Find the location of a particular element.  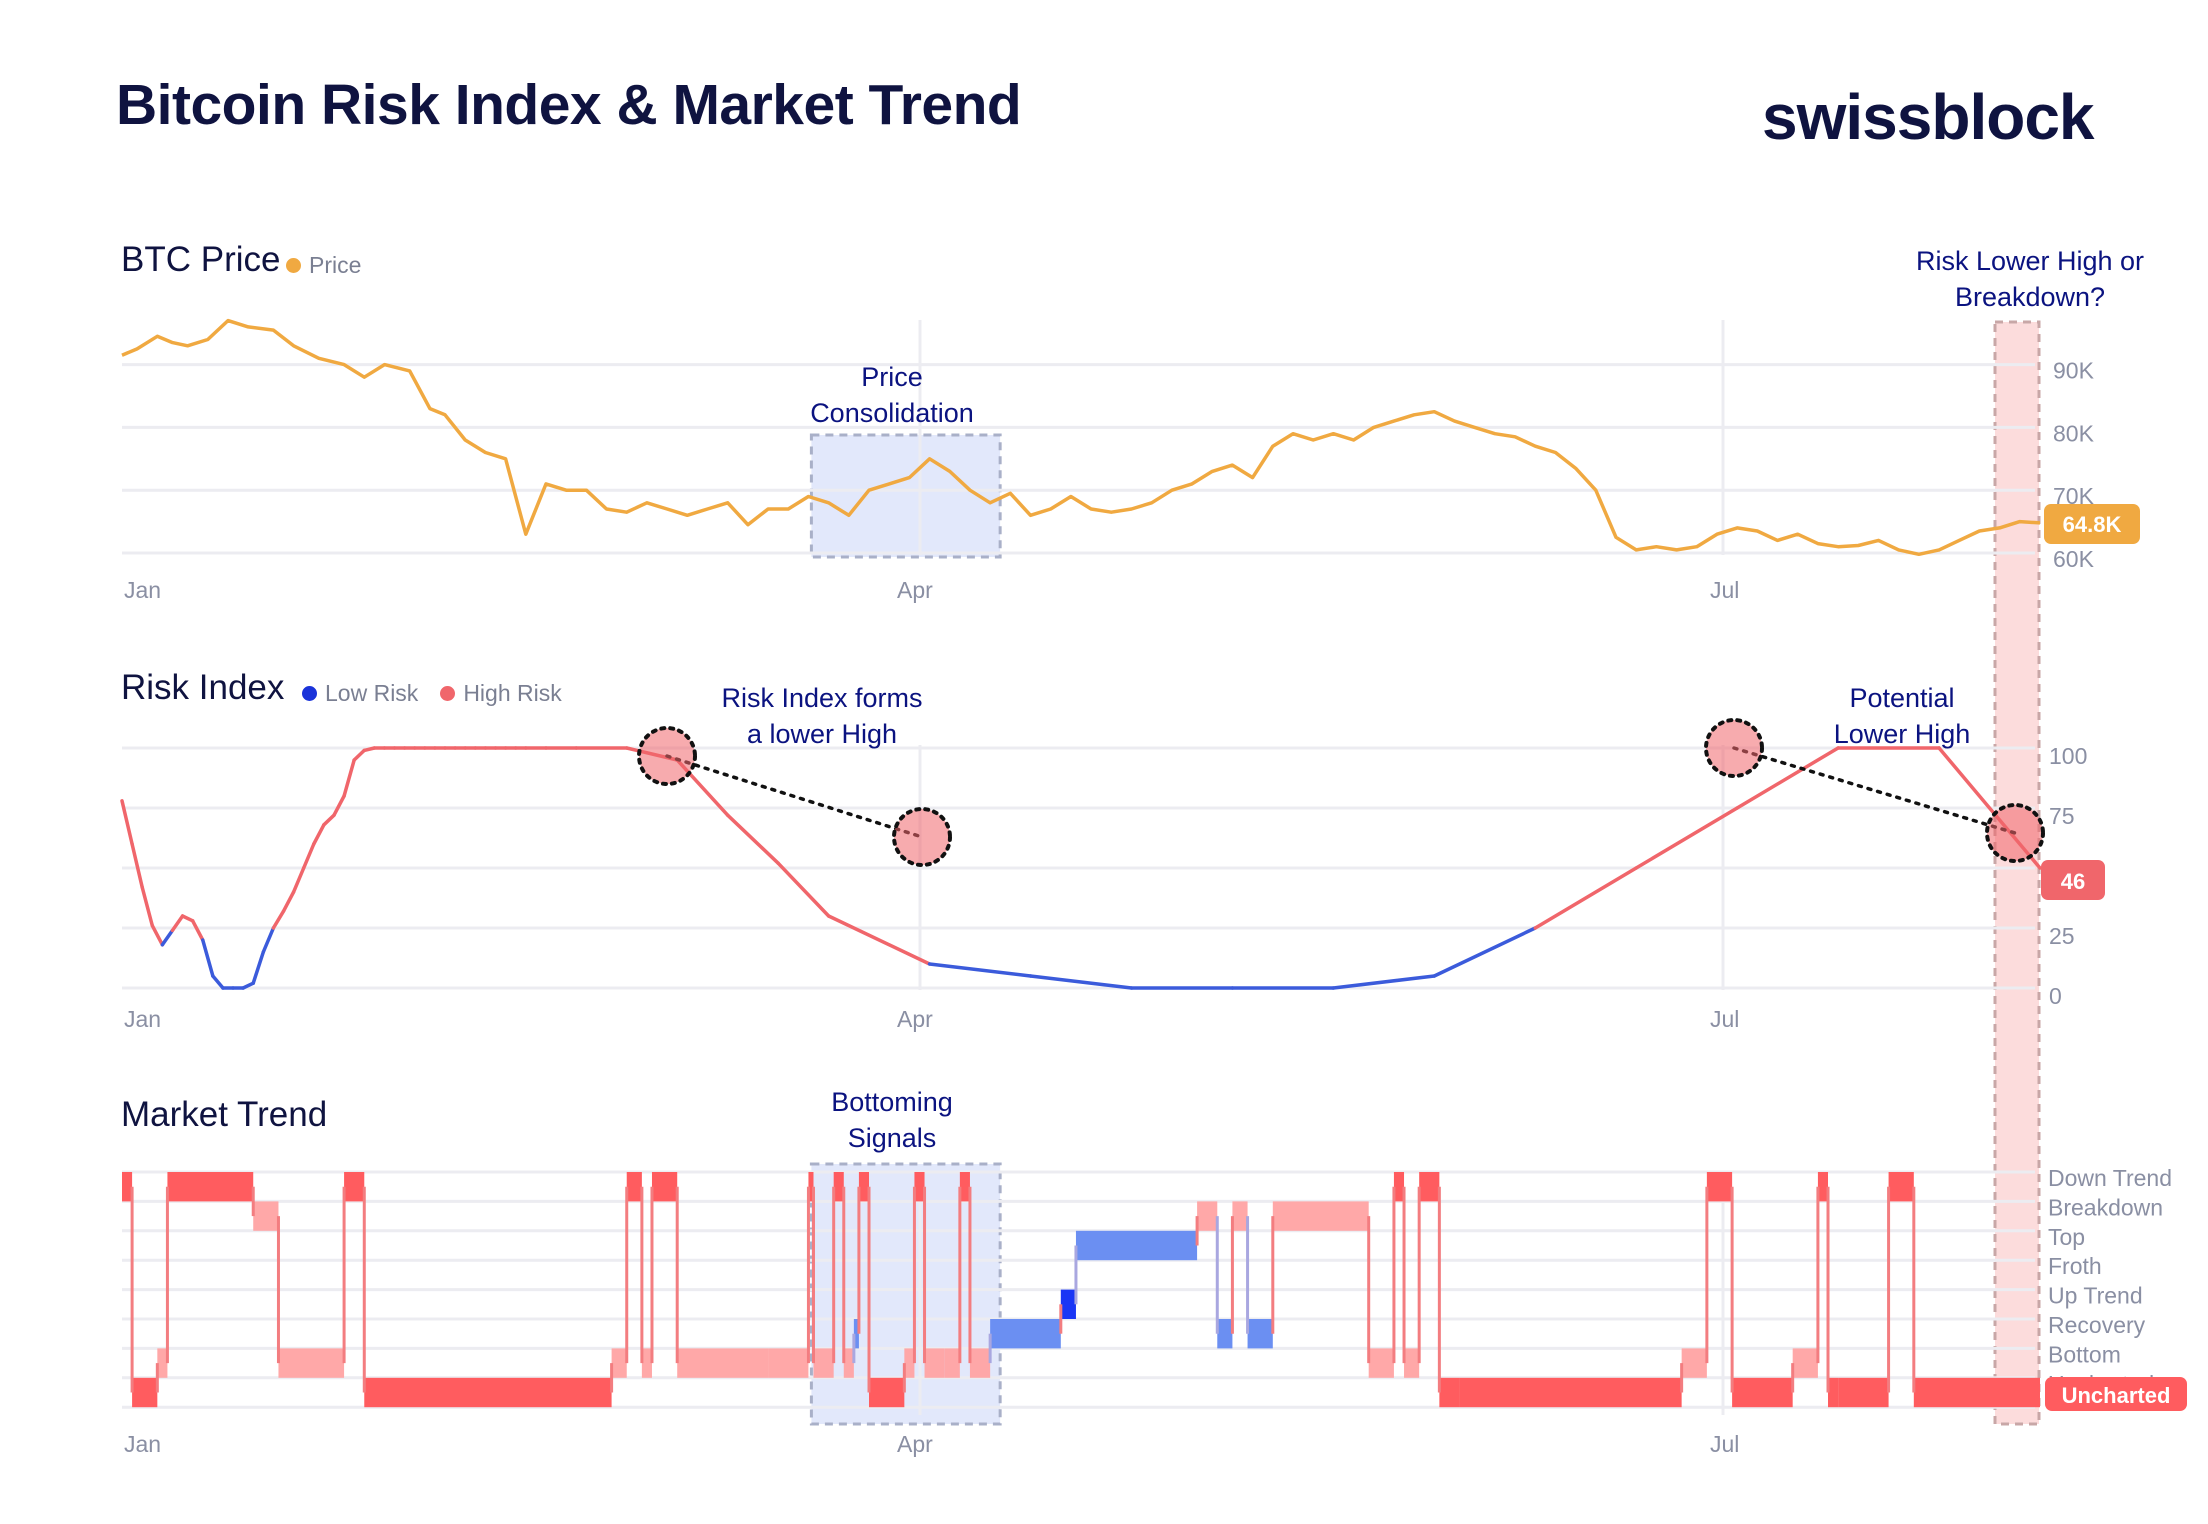

price-last-value-label: 64.8K is located at coordinates (2092, 524).